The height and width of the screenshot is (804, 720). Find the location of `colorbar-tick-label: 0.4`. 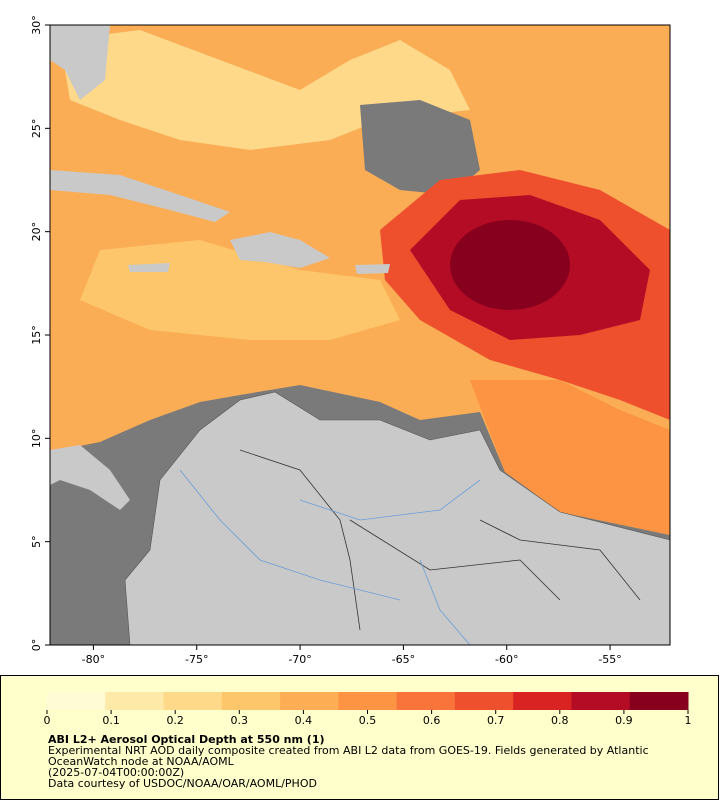

colorbar-tick-label: 0.4 is located at coordinates (304, 720).